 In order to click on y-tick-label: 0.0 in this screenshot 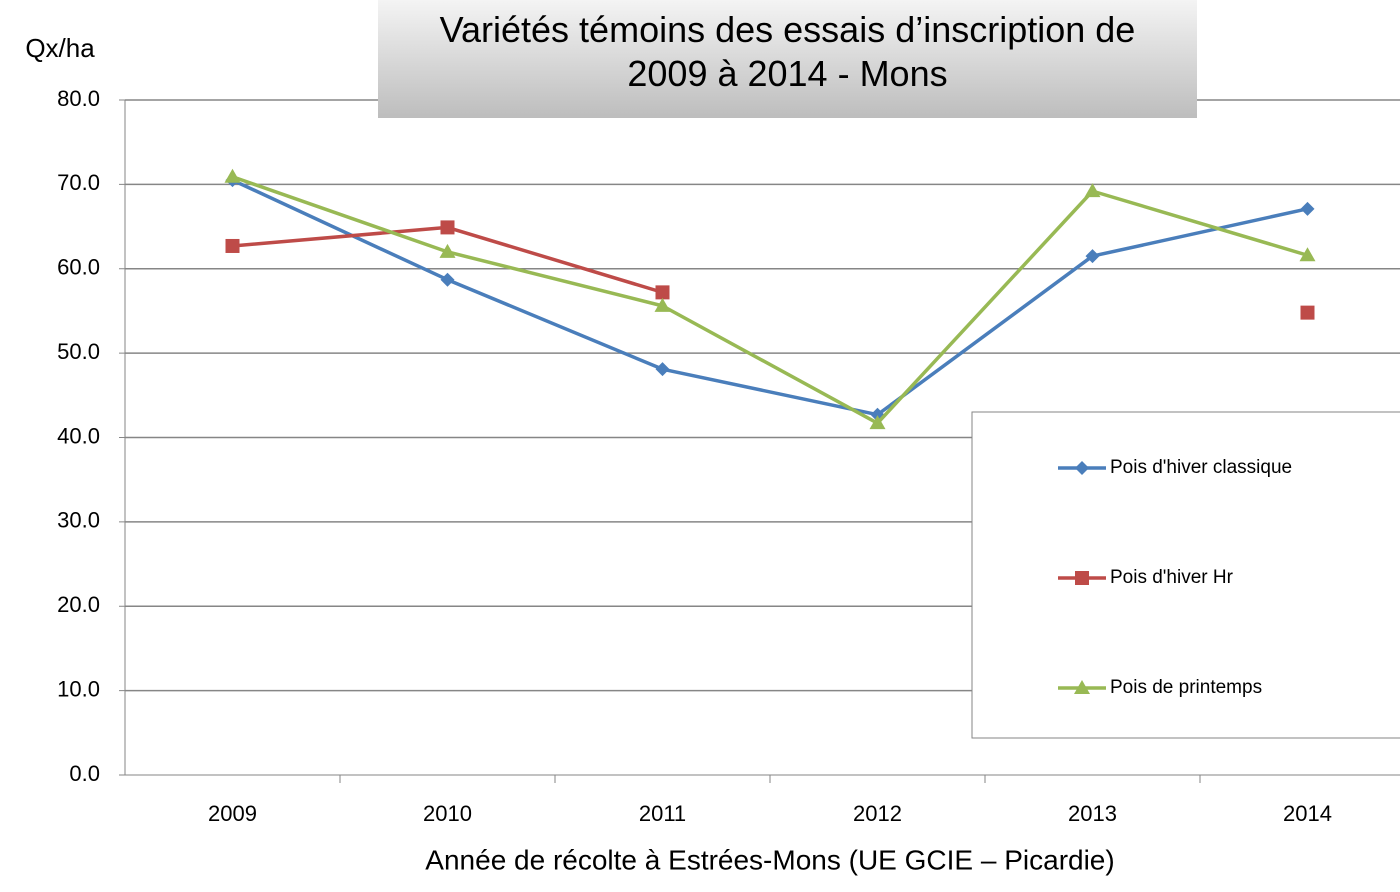, I will do `click(84, 773)`.